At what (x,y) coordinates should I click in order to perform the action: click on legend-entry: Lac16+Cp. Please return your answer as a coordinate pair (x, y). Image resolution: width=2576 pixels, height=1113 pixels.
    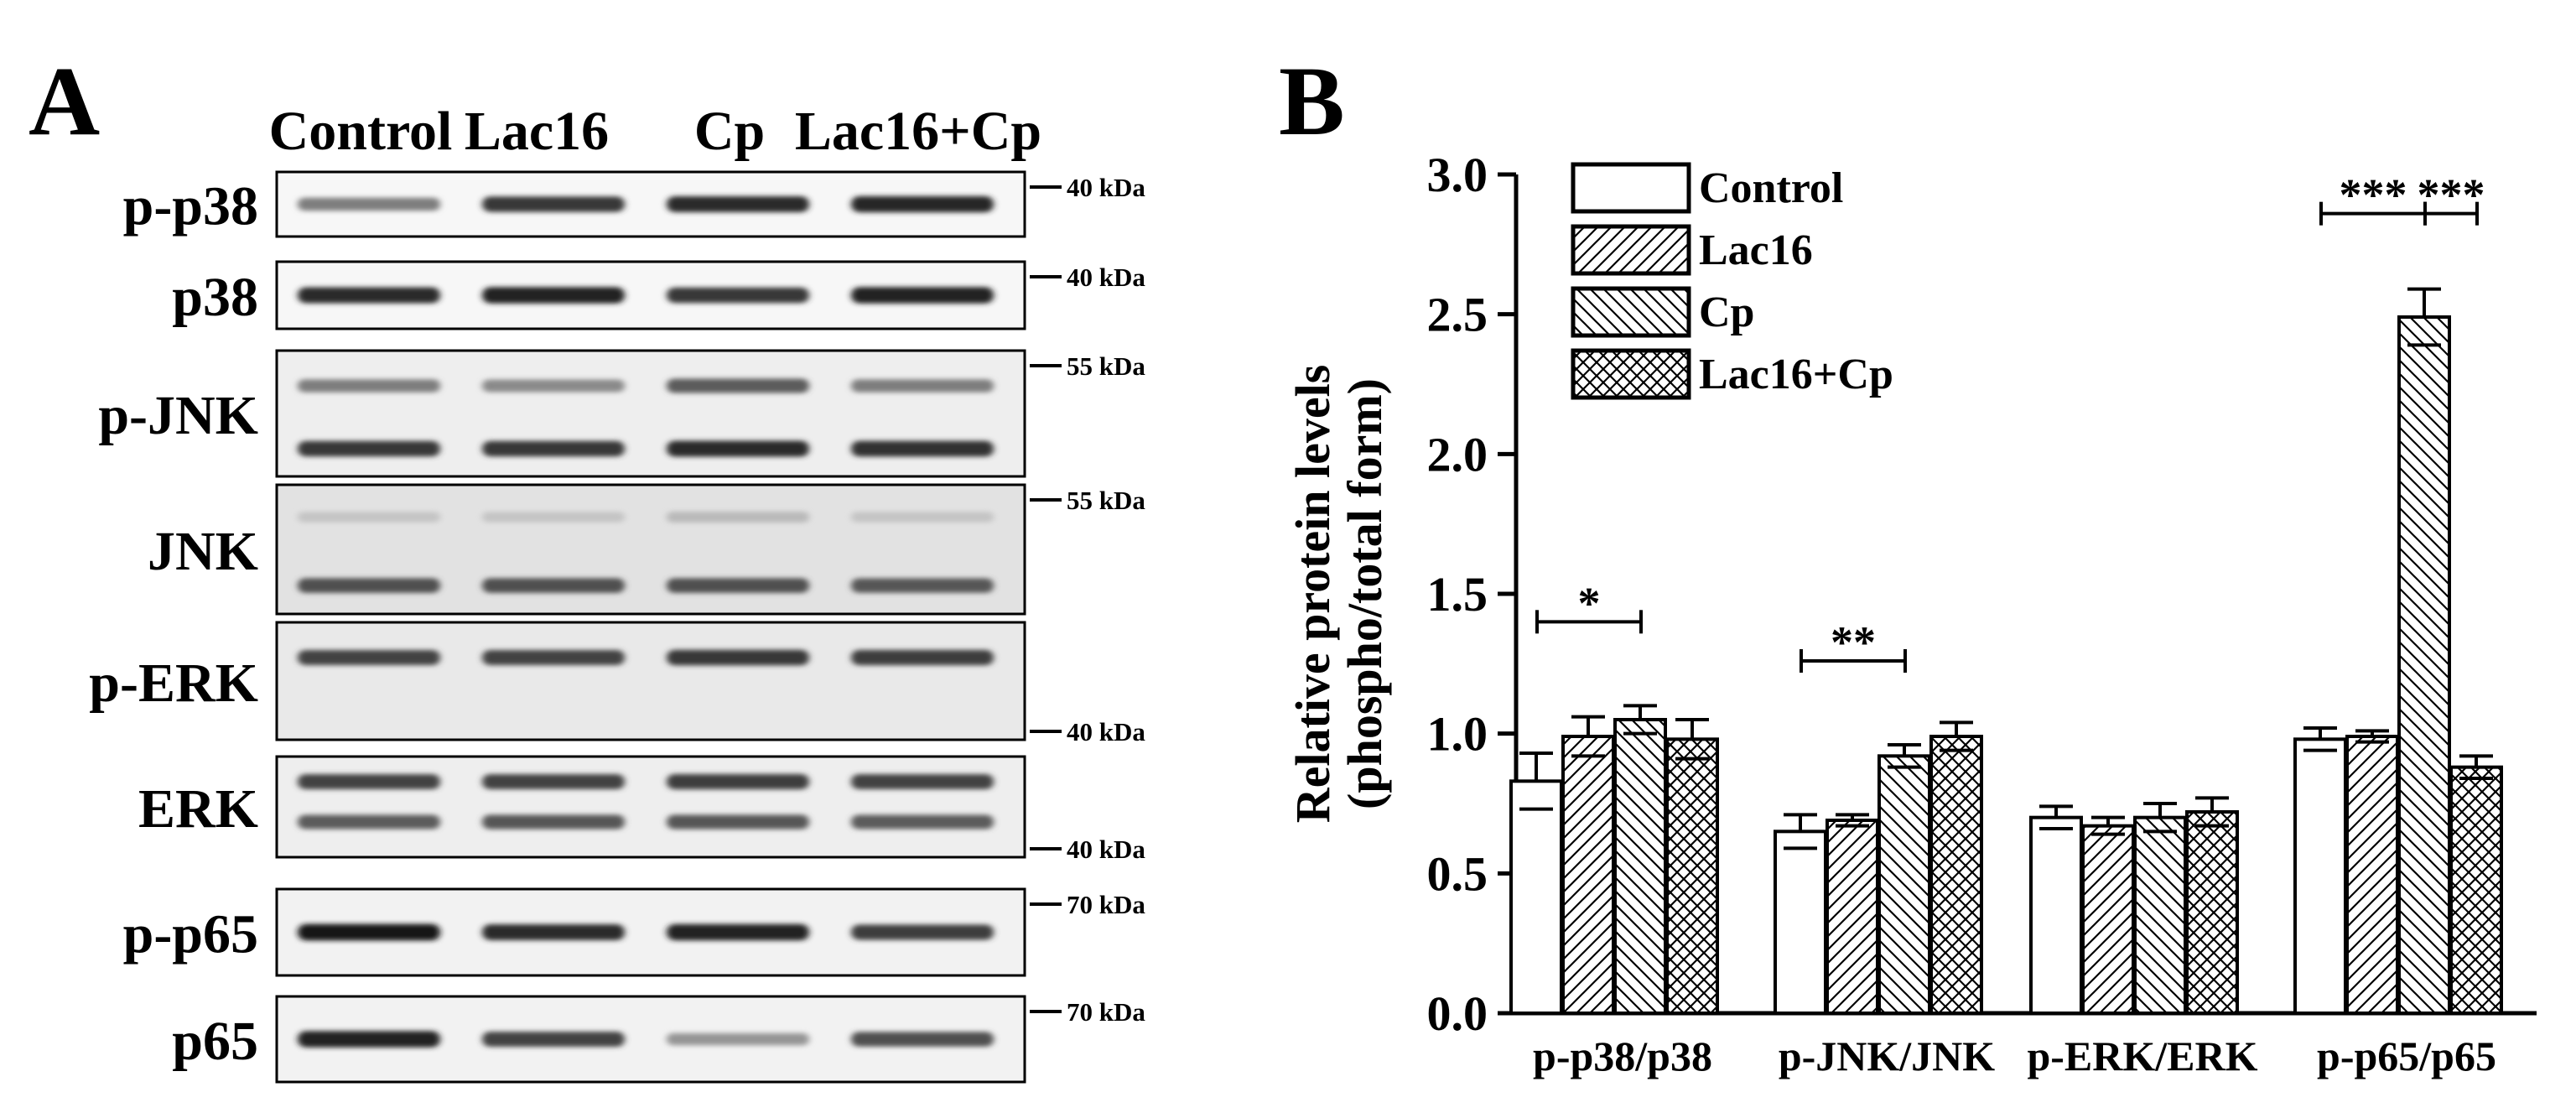
    Looking at the image, I should click on (1732, 374).